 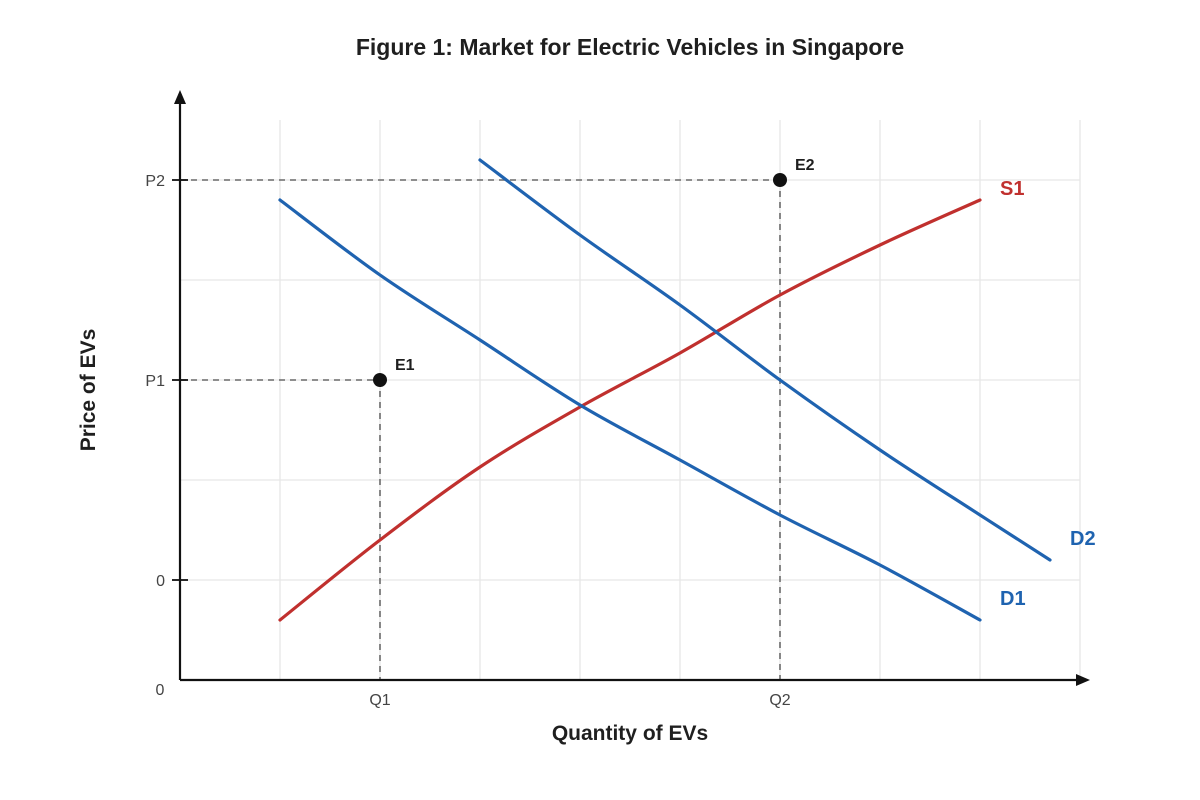 What do you see at coordinates (160, 581) in the screenshot?
I see `y-tick-label-0: 0` at bounding box center [160, 581].